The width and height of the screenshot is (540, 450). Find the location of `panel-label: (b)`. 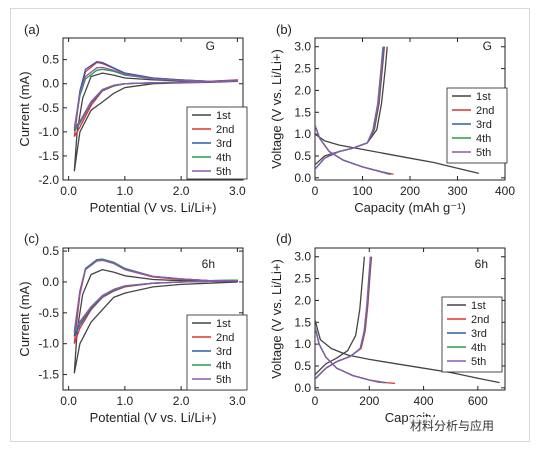

panel-label: (b) is located at coordinates (284, 29).